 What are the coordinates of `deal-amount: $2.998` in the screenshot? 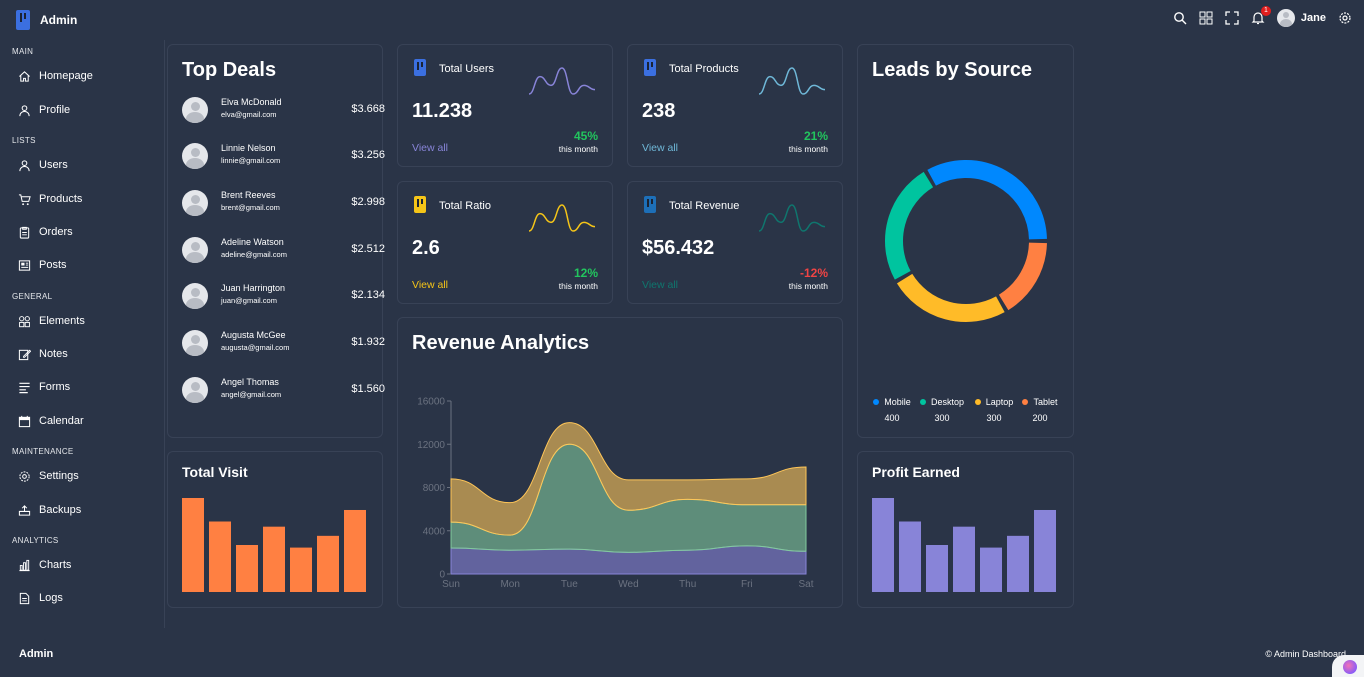 It's located at (368, 202).